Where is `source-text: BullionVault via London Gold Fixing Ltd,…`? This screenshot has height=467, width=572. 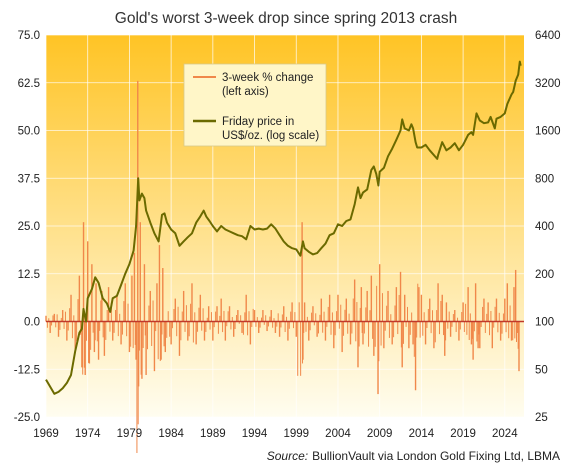
source-text: BullionVault via London Gold Fixing Ltd,… is located at coordinates (436, 456).